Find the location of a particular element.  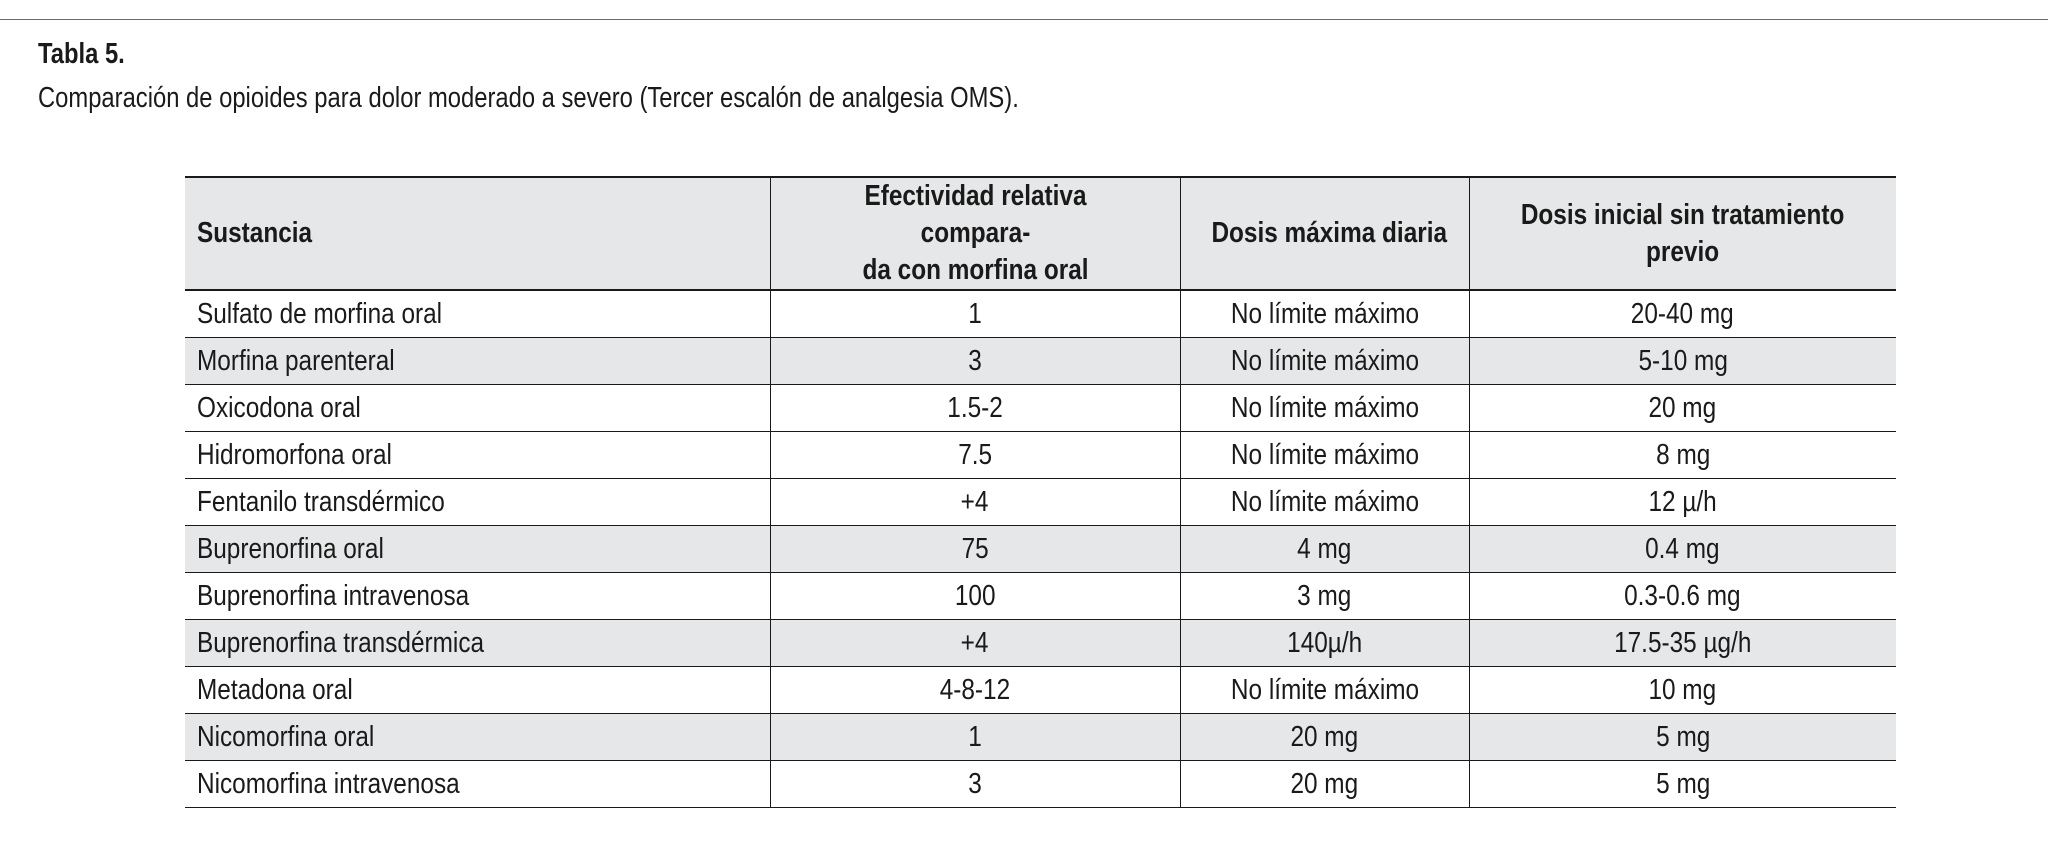

cell-sustancia: Buprenorfina transdérmica is located at coordinates (477, 643).